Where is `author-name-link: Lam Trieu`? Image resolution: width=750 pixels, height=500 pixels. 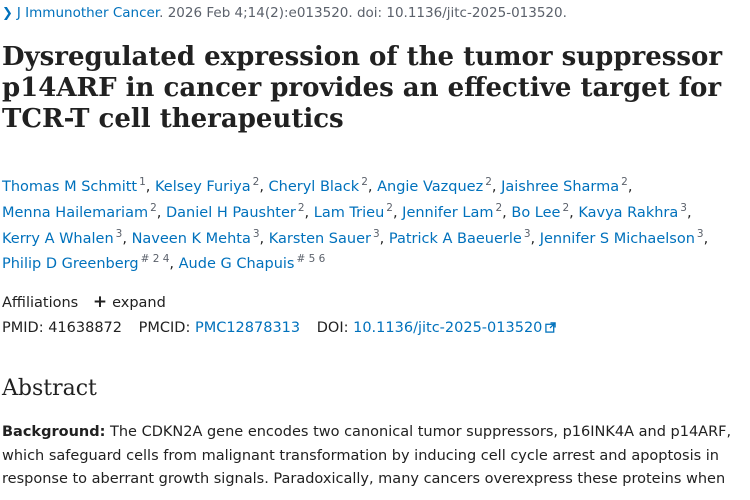
author-name-link: Lam Trieu is located at coordinates (349, 212).